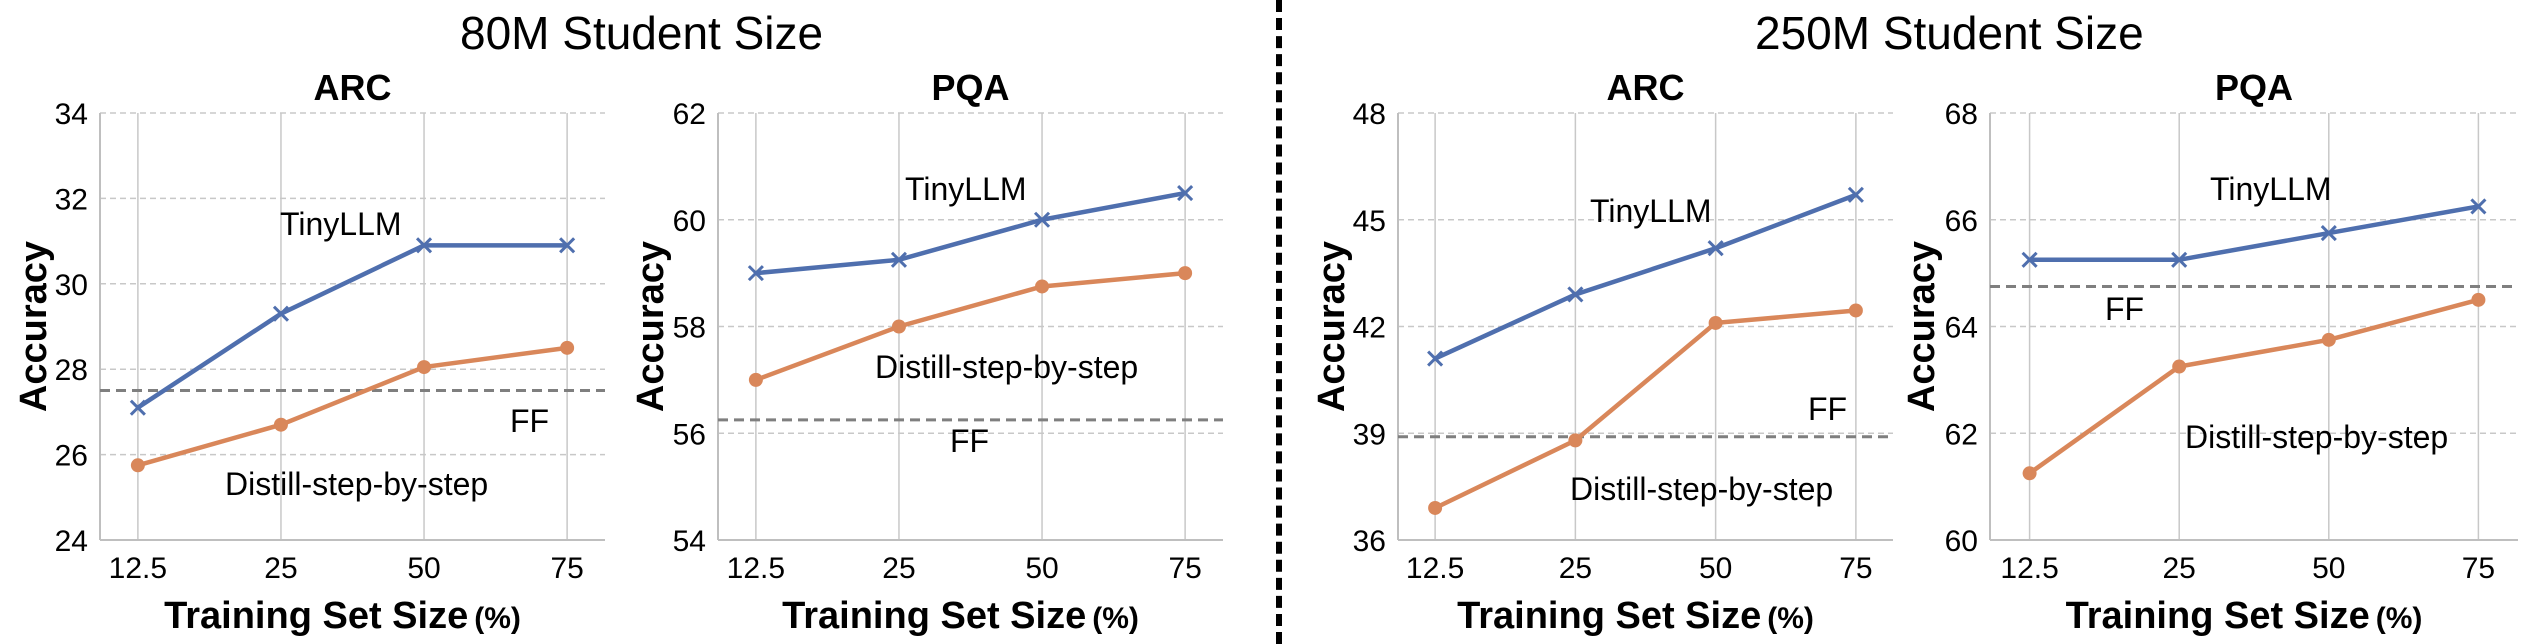 The image size is (2540, 644). I want to click on y-tick-label: 54, so click(689, 541).